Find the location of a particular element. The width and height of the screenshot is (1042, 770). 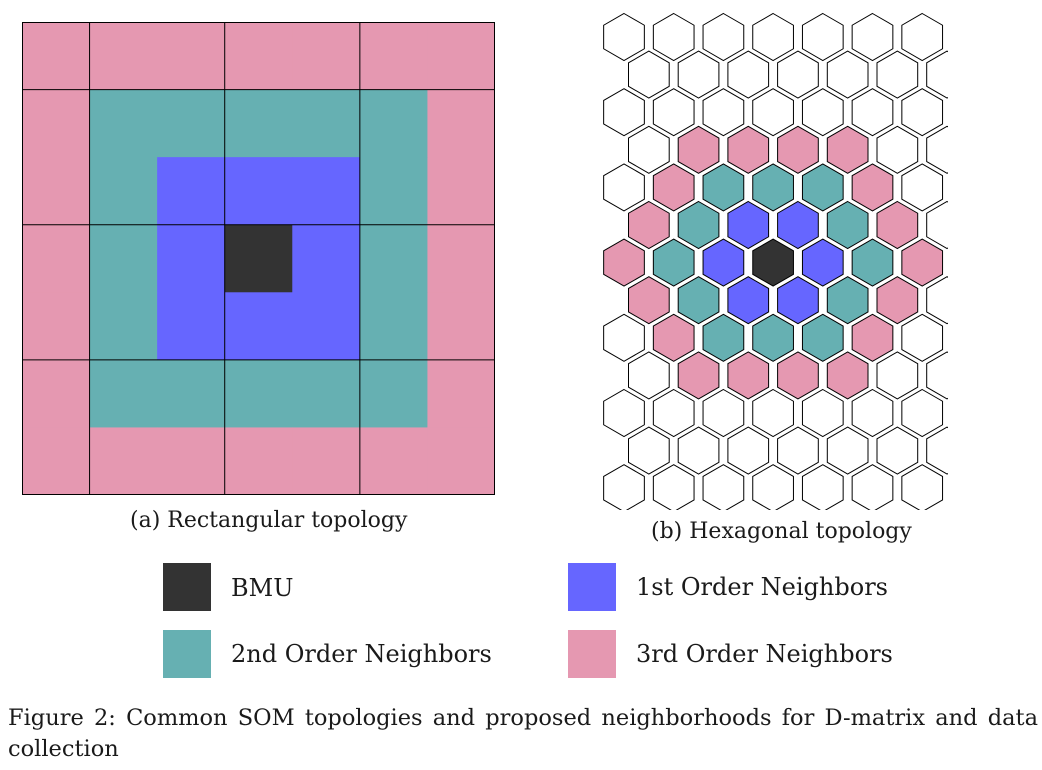

rectangular-caption: (a) Rectangular topology is located at coordinates (269, 520).